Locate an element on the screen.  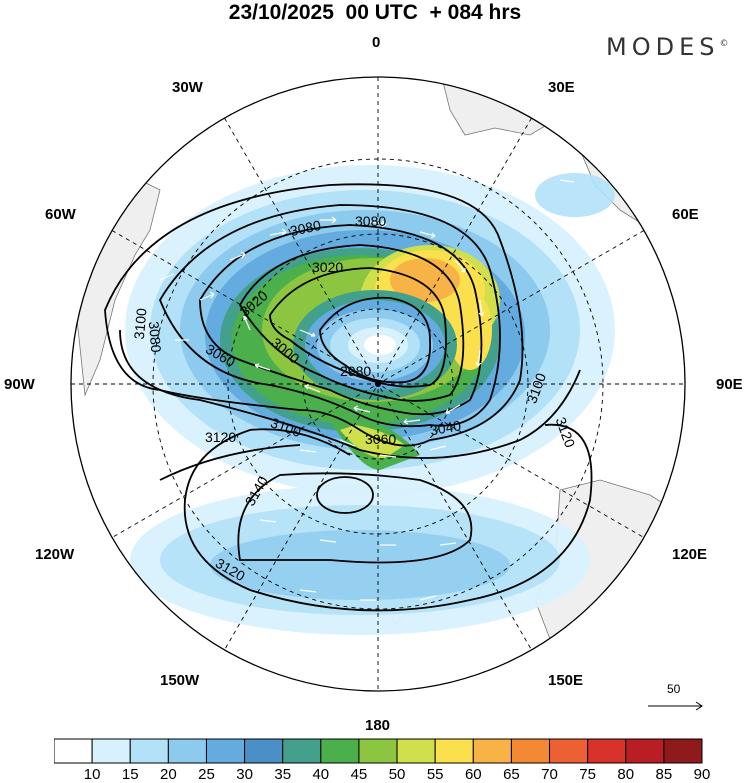
colorbar-tick-label: 70 is located at coordinates (549, 774).